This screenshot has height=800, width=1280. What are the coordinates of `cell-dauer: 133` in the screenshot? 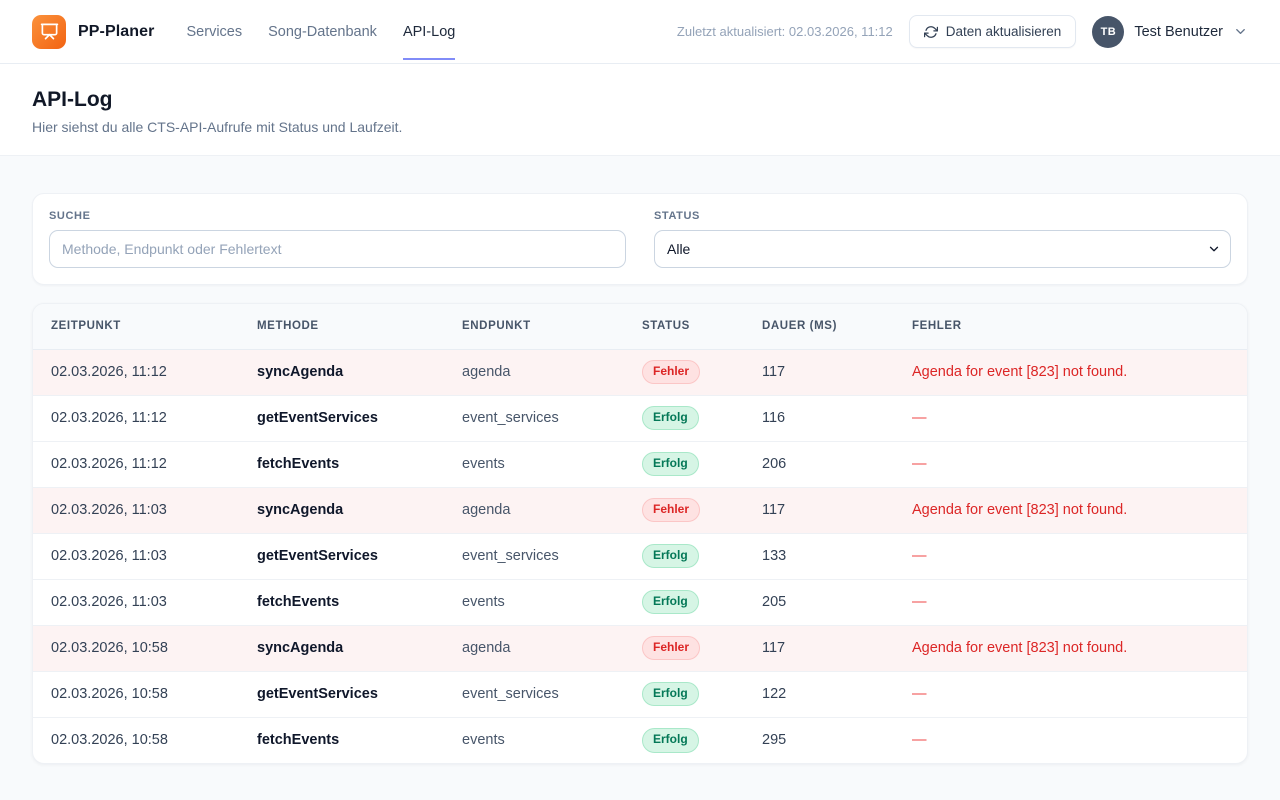 It's located at (821, 555).